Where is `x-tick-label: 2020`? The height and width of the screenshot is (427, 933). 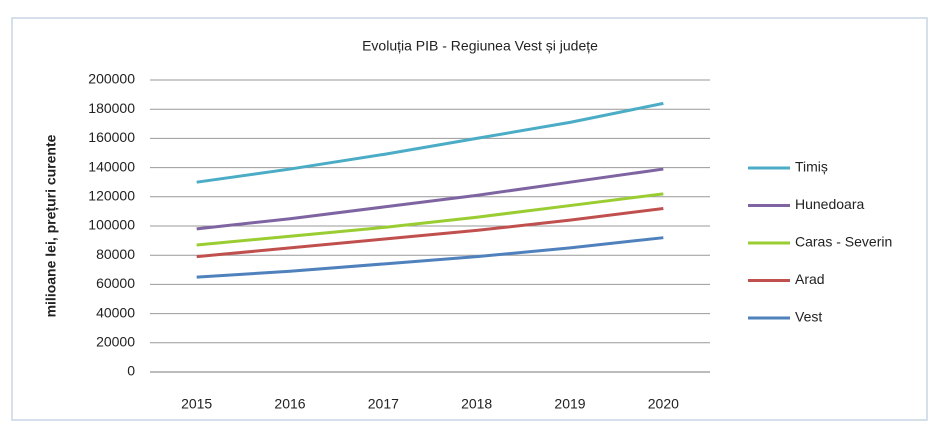
x-tick-label: 2020 is located at coordinates (663, 404).